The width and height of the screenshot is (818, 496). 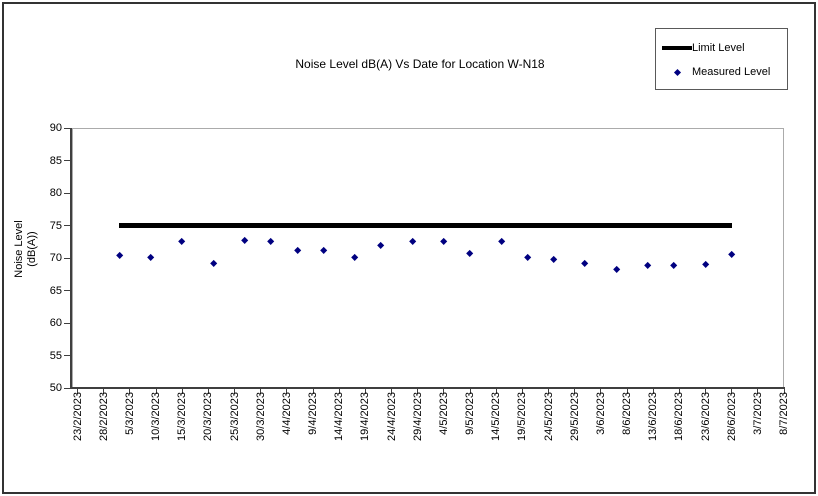 What do you see at coordinates (600, 413) in the screenshot?
I see `x-tick-label: 3/6/2023` at bounding box center [600, 413].